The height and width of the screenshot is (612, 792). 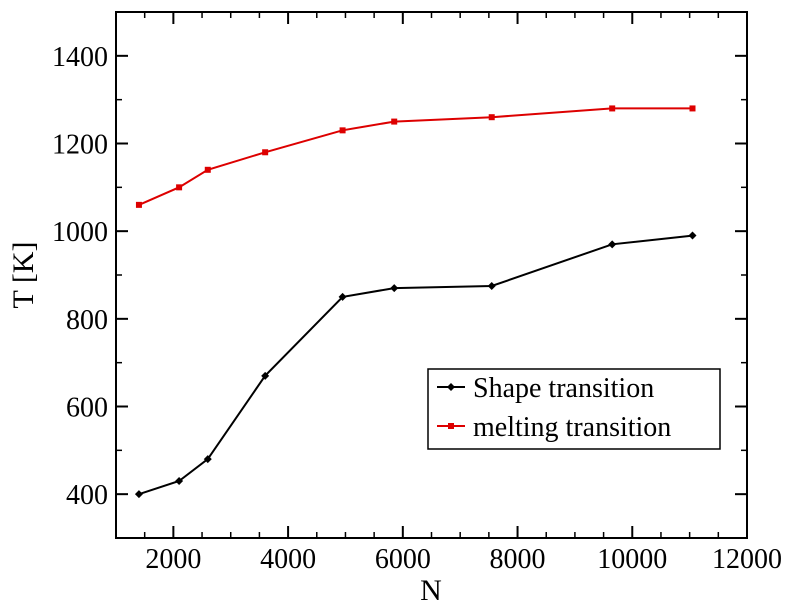 I want to click on y-tick-label: 1000, so click(x=80, y=232).